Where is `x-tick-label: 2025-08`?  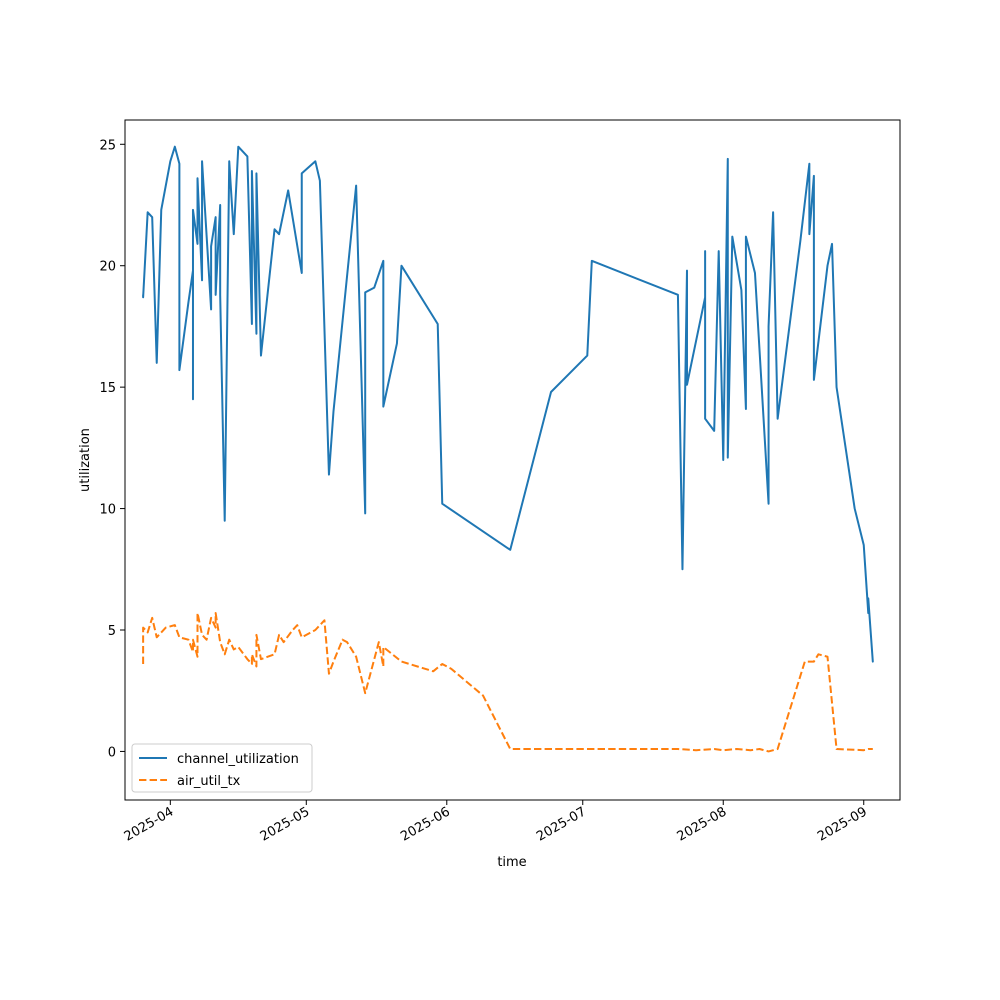
x-tick-label: 2025-08 is located at coordinates (702, 824).